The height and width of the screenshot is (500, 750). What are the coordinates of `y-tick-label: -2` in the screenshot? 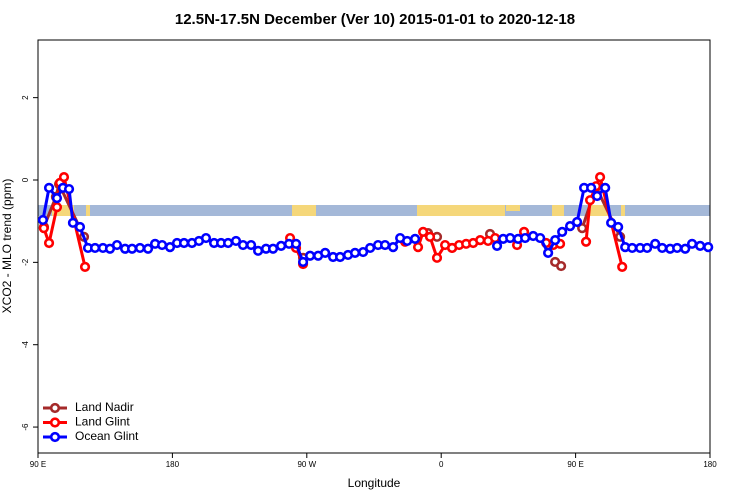 It's located at (25, 262).